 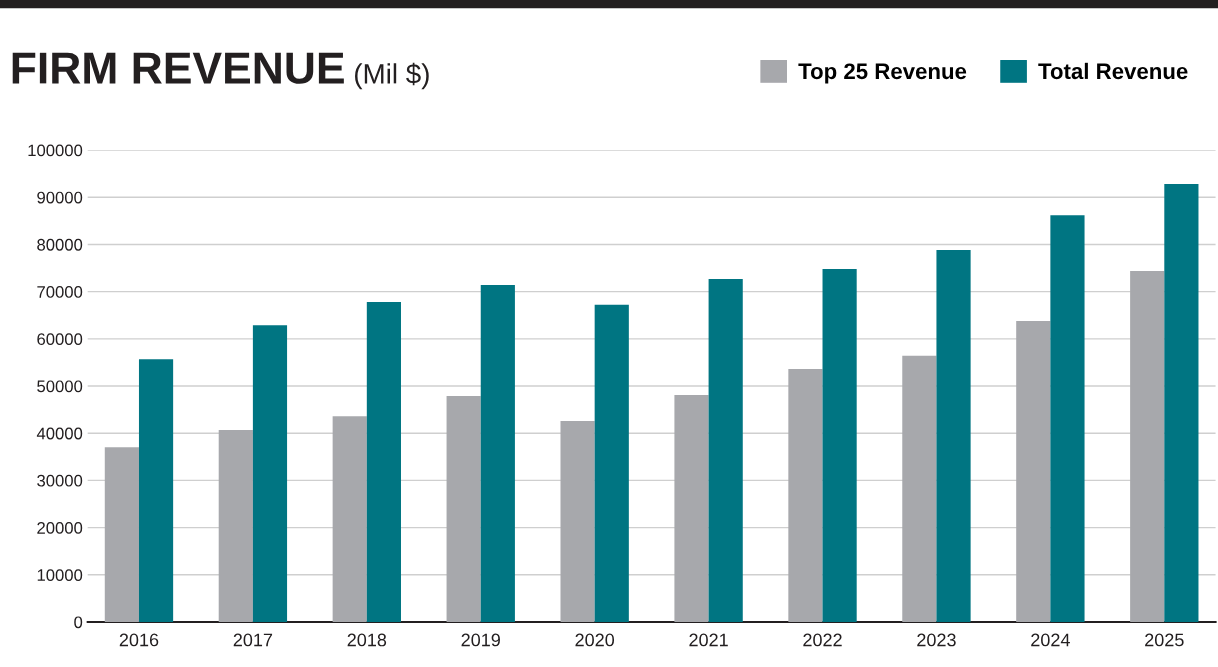 I want to click on x-tick-label: 2022, so click(x=822, y=640).